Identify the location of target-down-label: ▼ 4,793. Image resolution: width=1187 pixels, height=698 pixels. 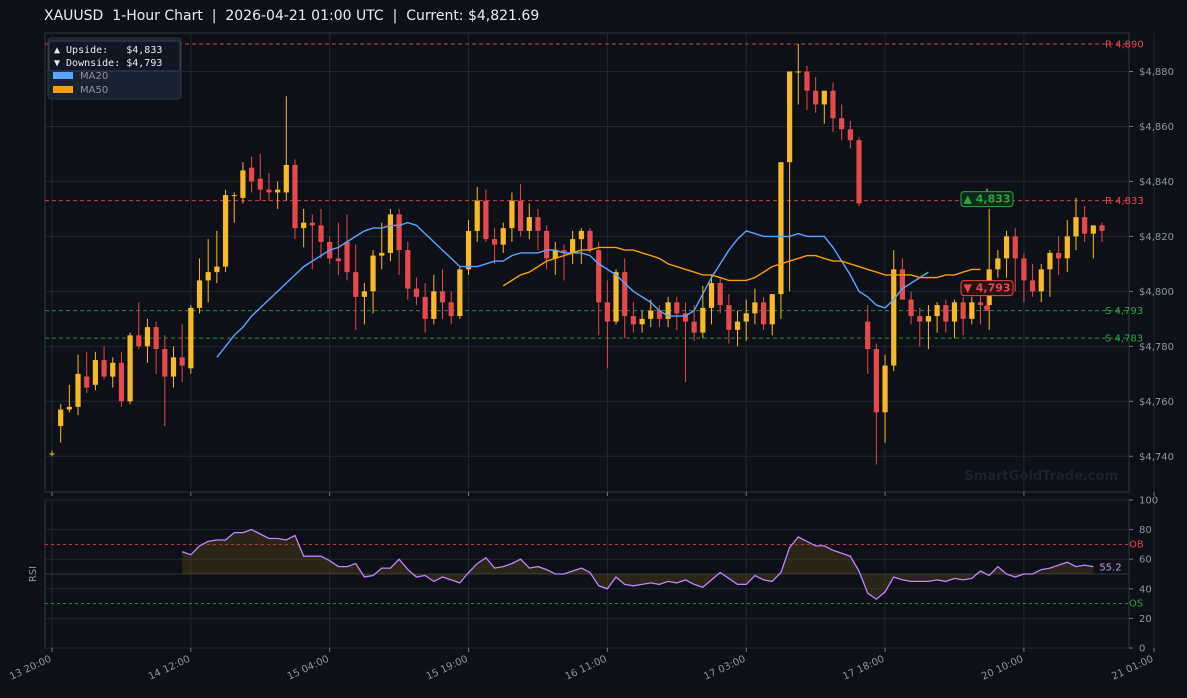
(986, 288).